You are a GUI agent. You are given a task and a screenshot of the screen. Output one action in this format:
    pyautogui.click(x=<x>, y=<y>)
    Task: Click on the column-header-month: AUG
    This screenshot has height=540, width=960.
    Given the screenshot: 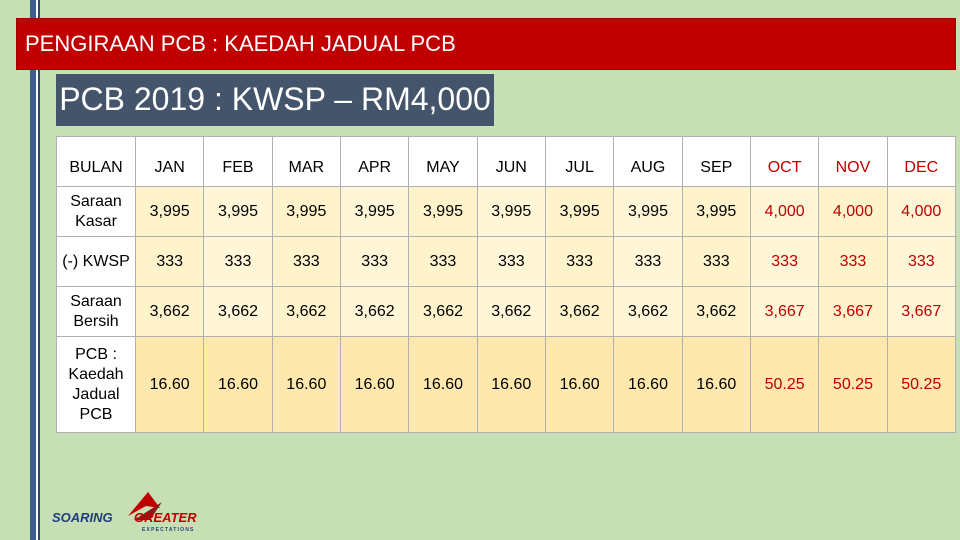 What is the action you would take?
    pyautogui.click(x=648, y=161)
    